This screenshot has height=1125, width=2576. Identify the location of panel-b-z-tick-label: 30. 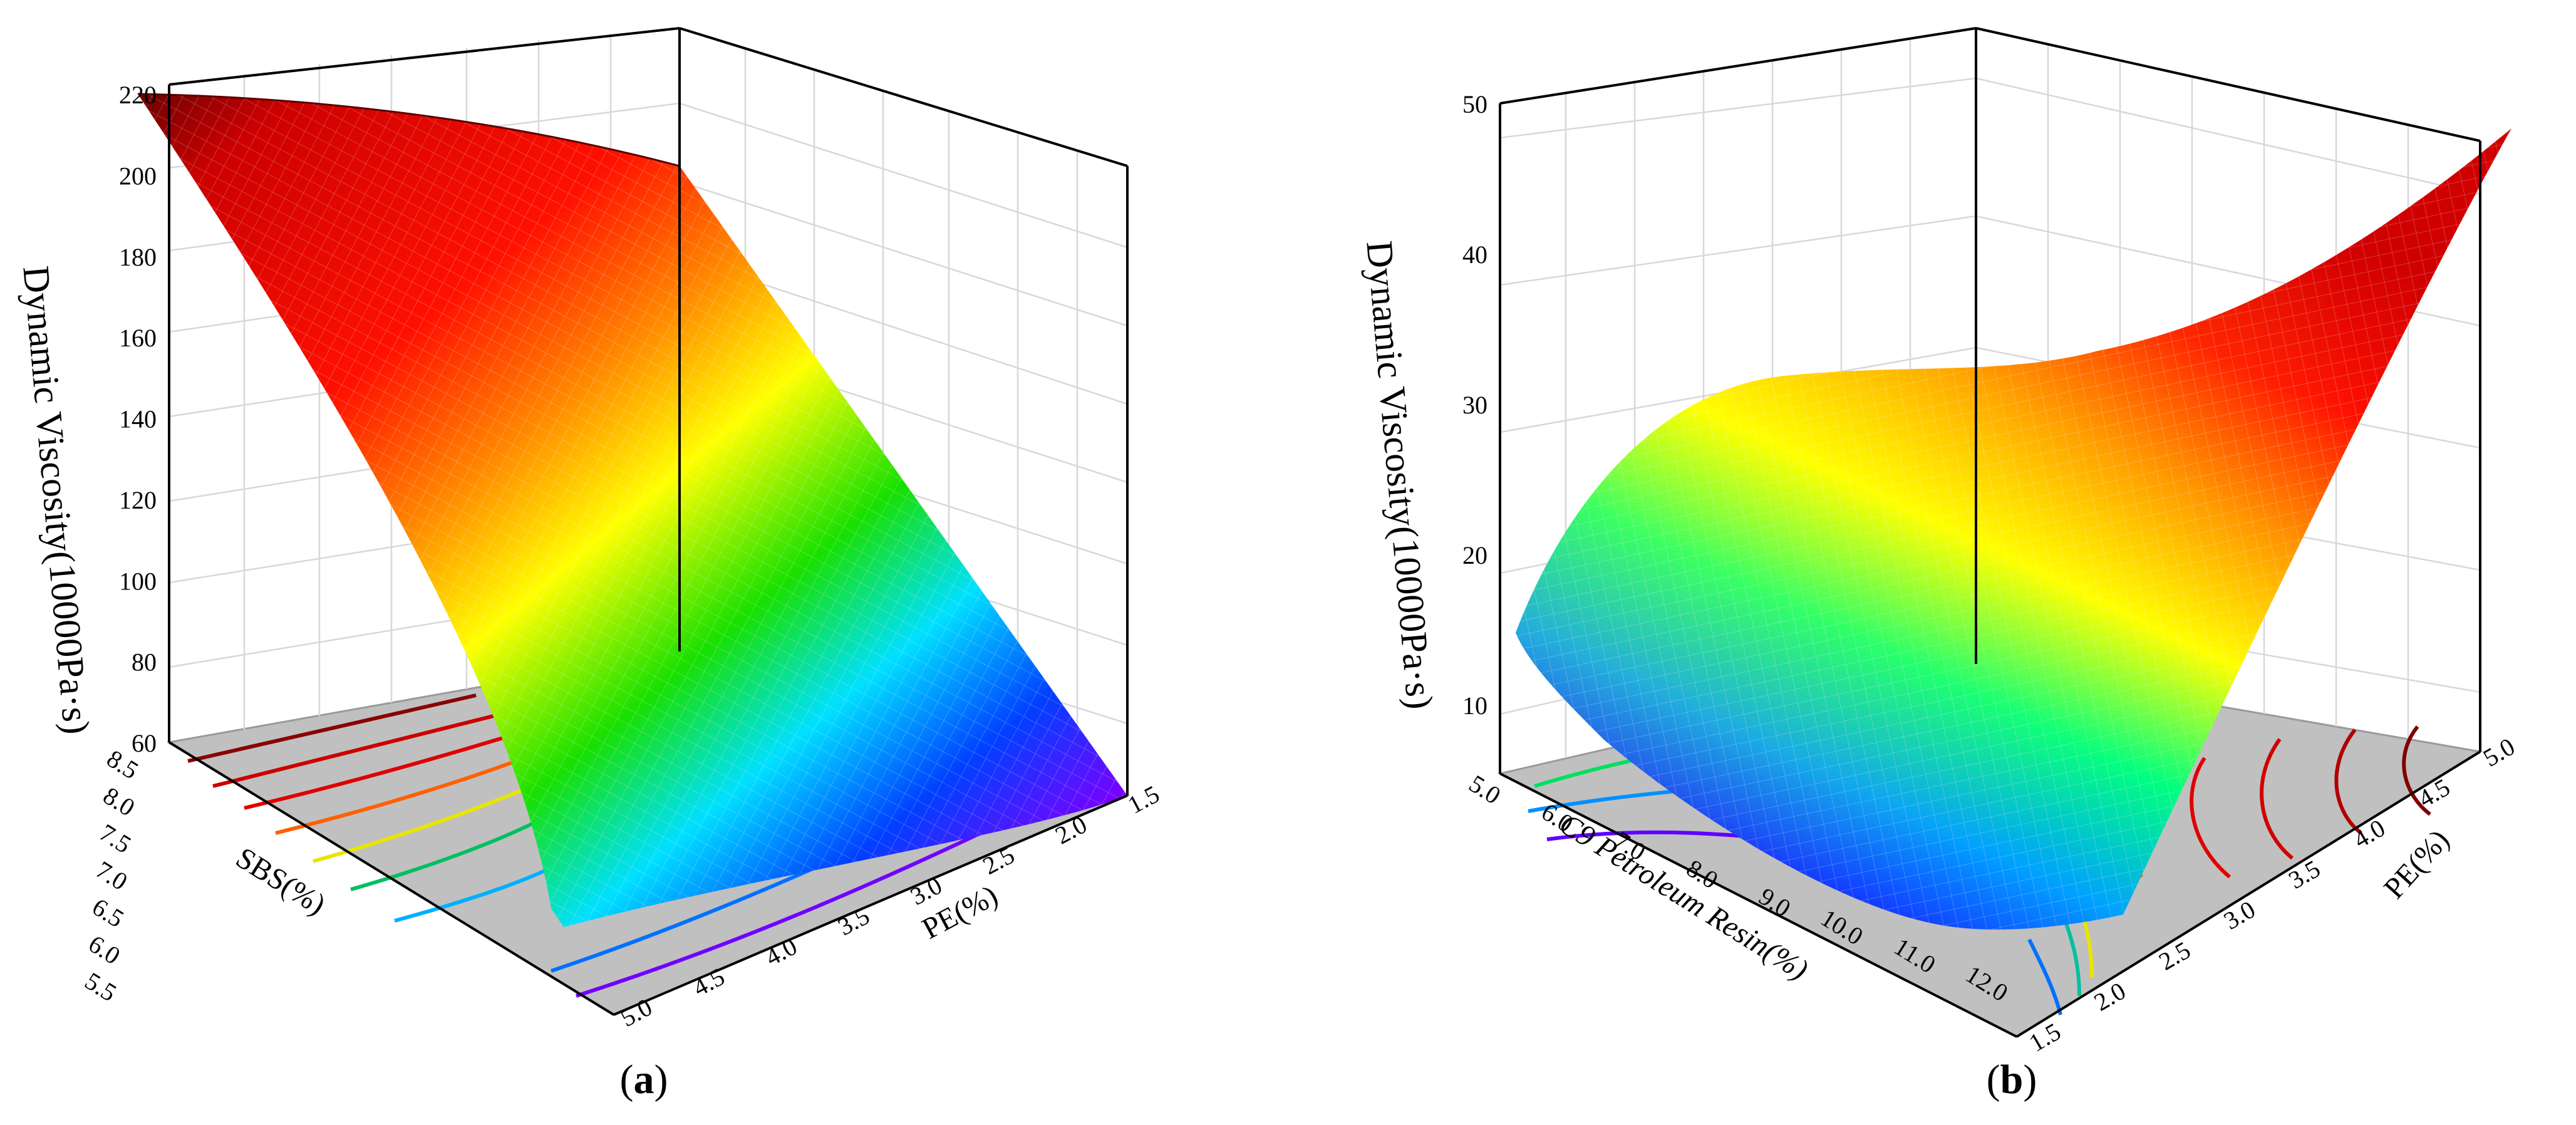
(1474, 405).